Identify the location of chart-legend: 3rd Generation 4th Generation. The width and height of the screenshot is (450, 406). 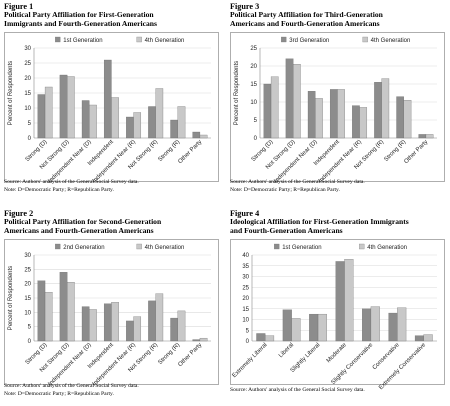
(346, 40).